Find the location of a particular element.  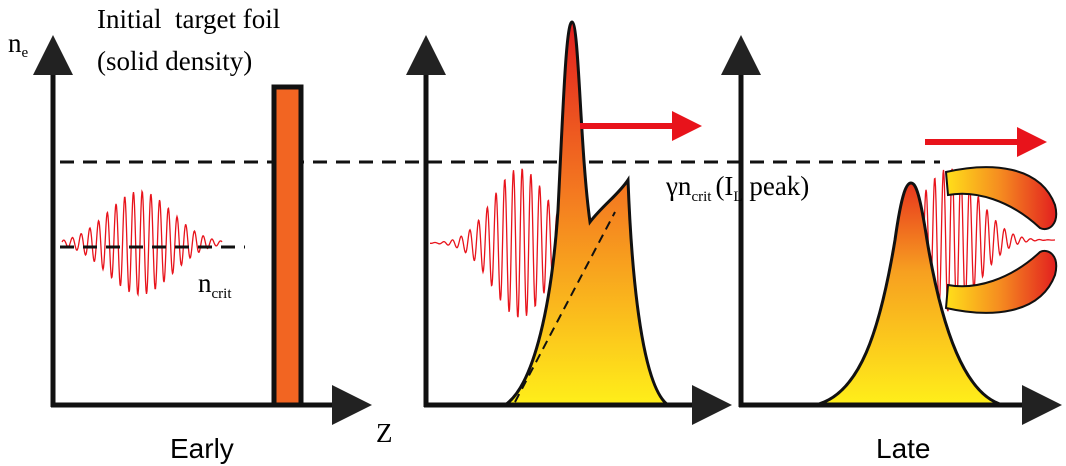

target-foil is located at coordinates (287, 246).